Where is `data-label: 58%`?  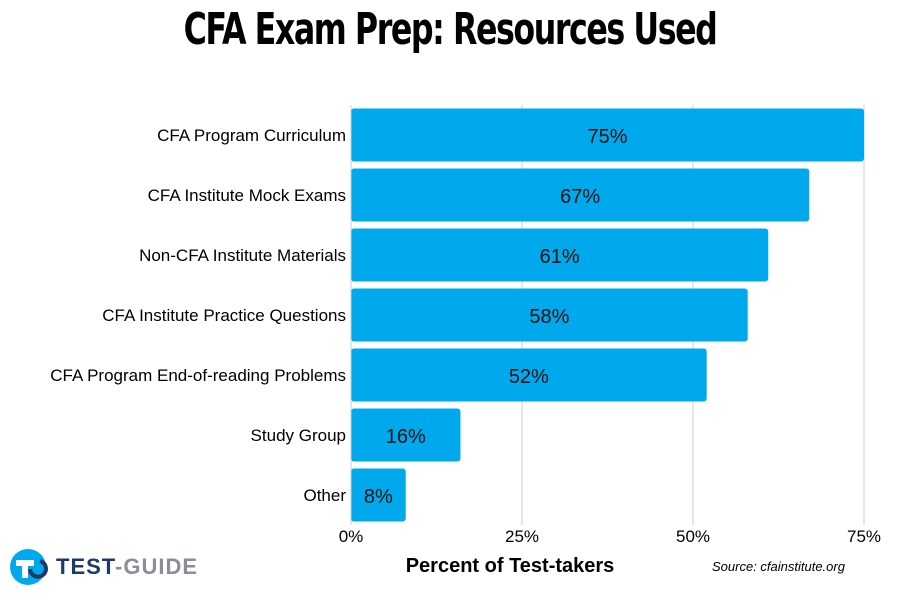 data-label: 58% is located at coordinates (549, 317).